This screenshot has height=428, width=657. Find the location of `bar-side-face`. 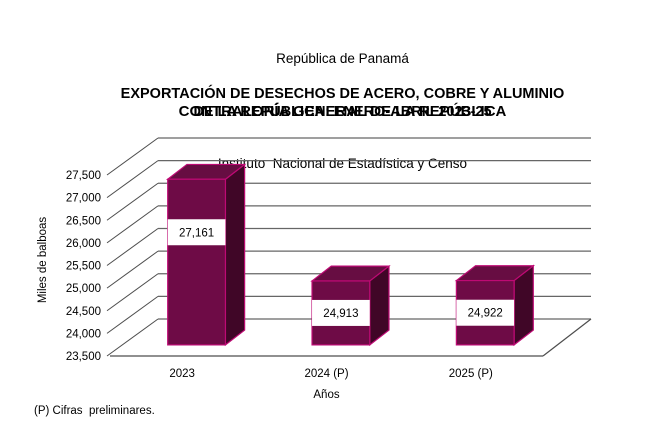

bar-side-face is located at coordinates (235, 255).